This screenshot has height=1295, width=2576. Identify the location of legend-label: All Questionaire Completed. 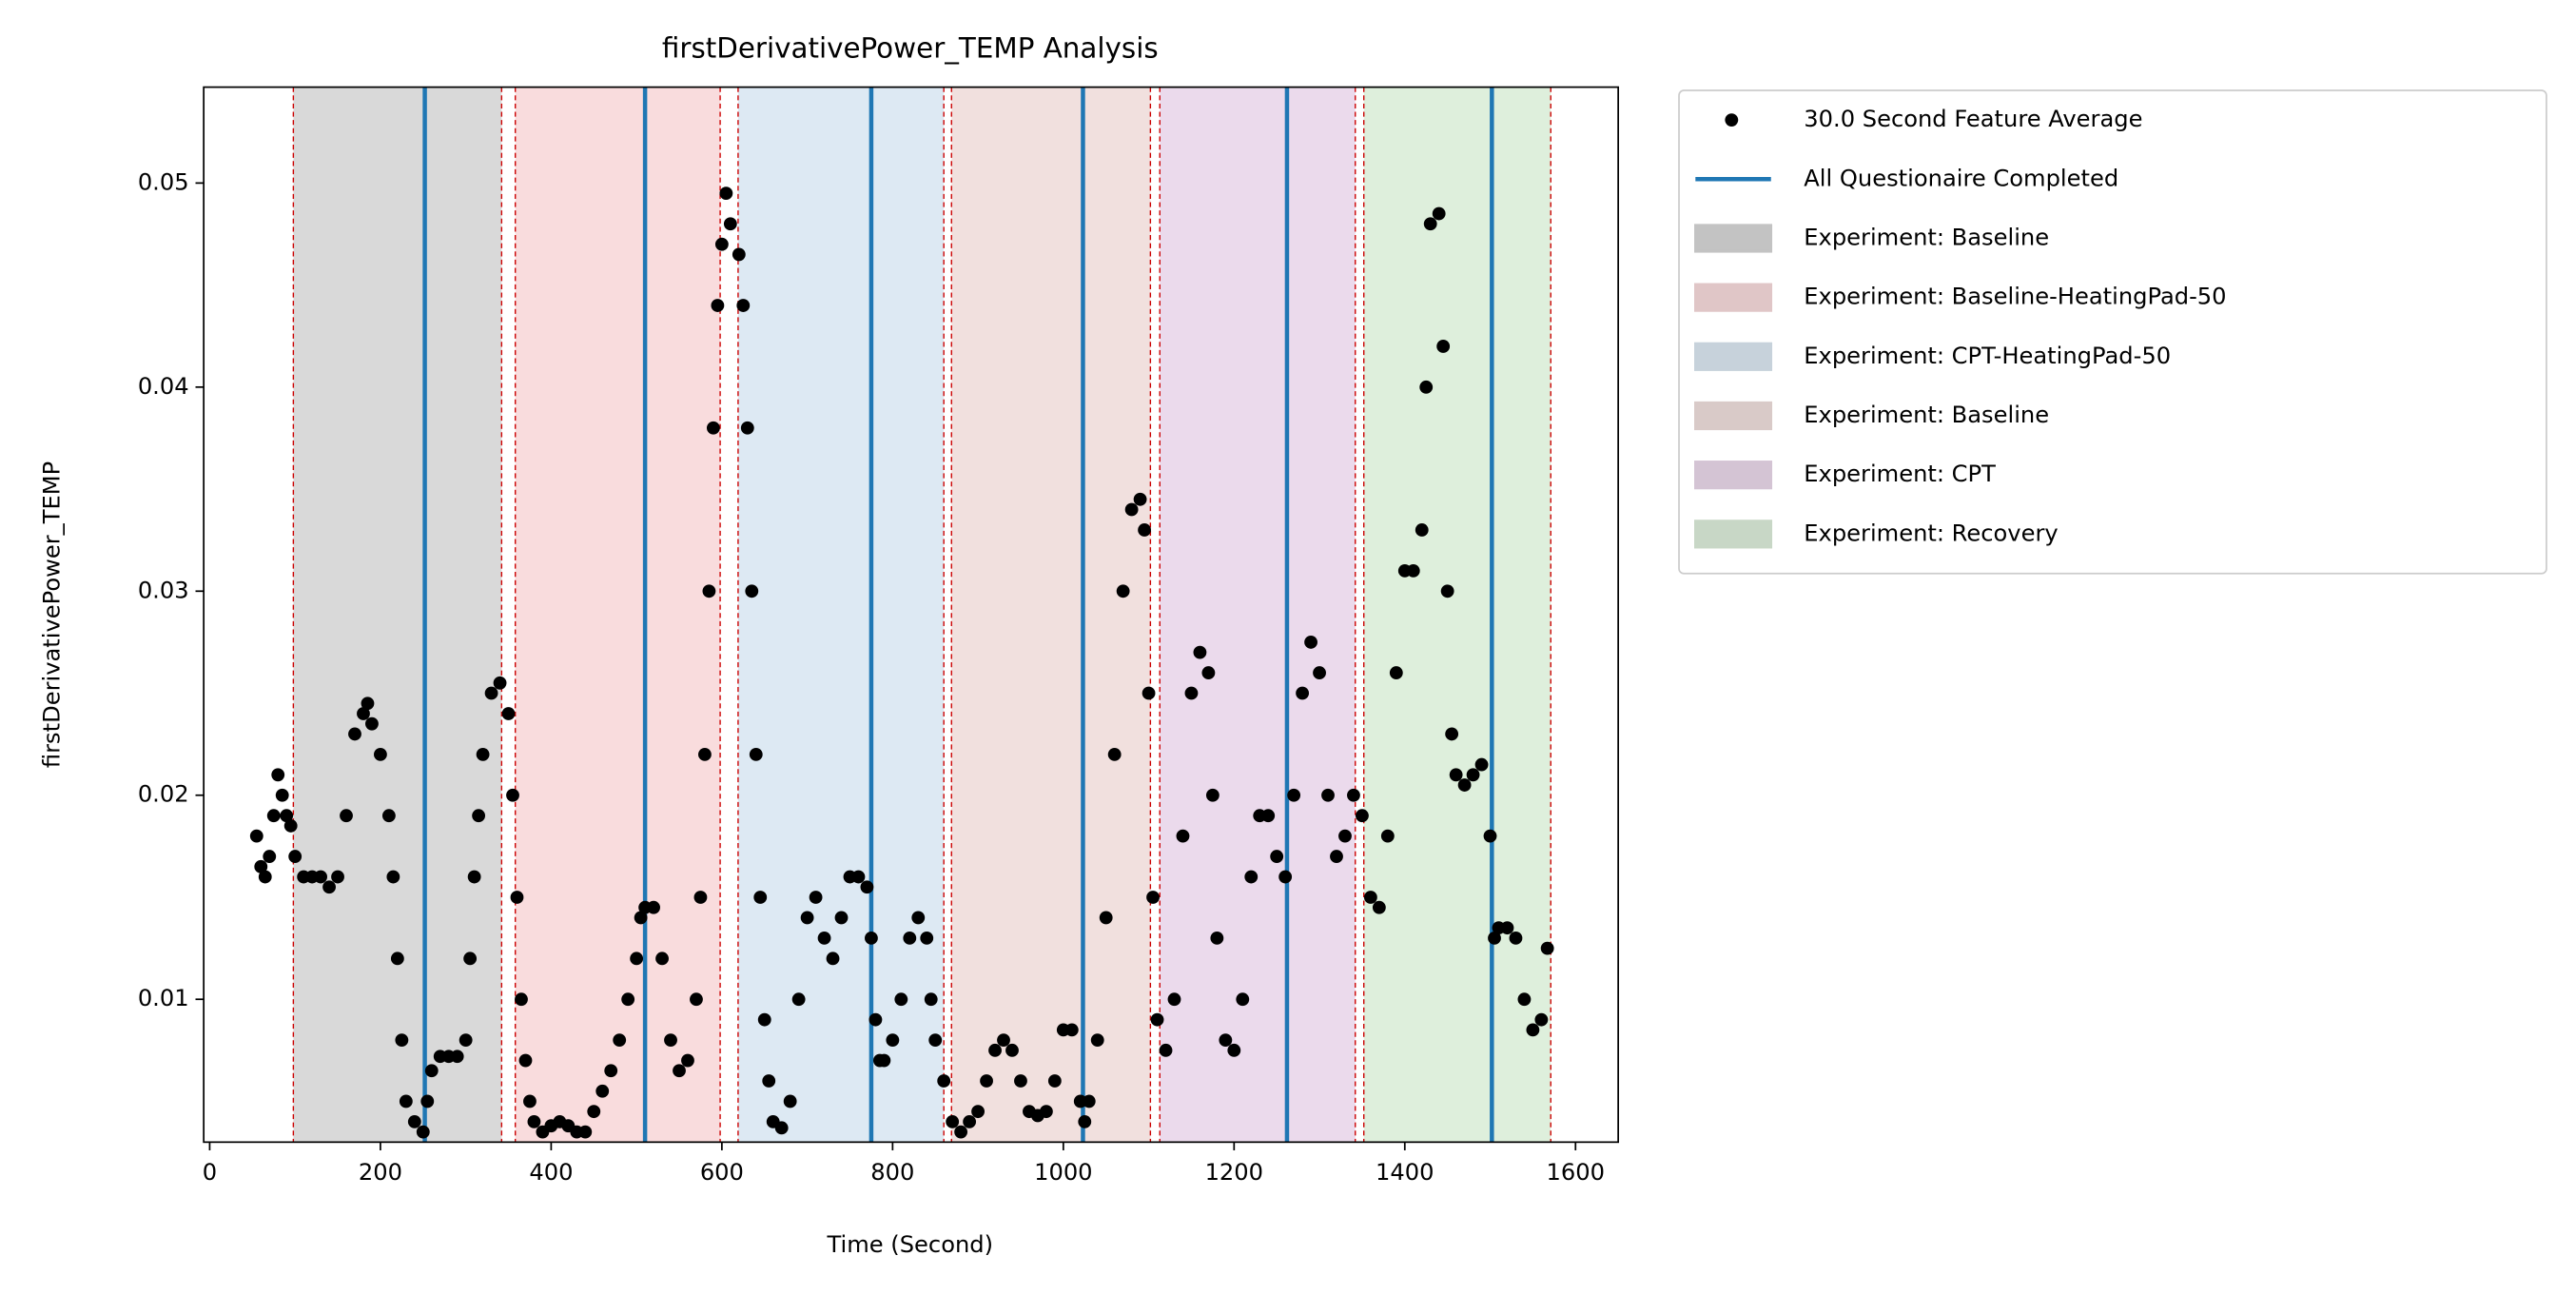
(1961, 178).